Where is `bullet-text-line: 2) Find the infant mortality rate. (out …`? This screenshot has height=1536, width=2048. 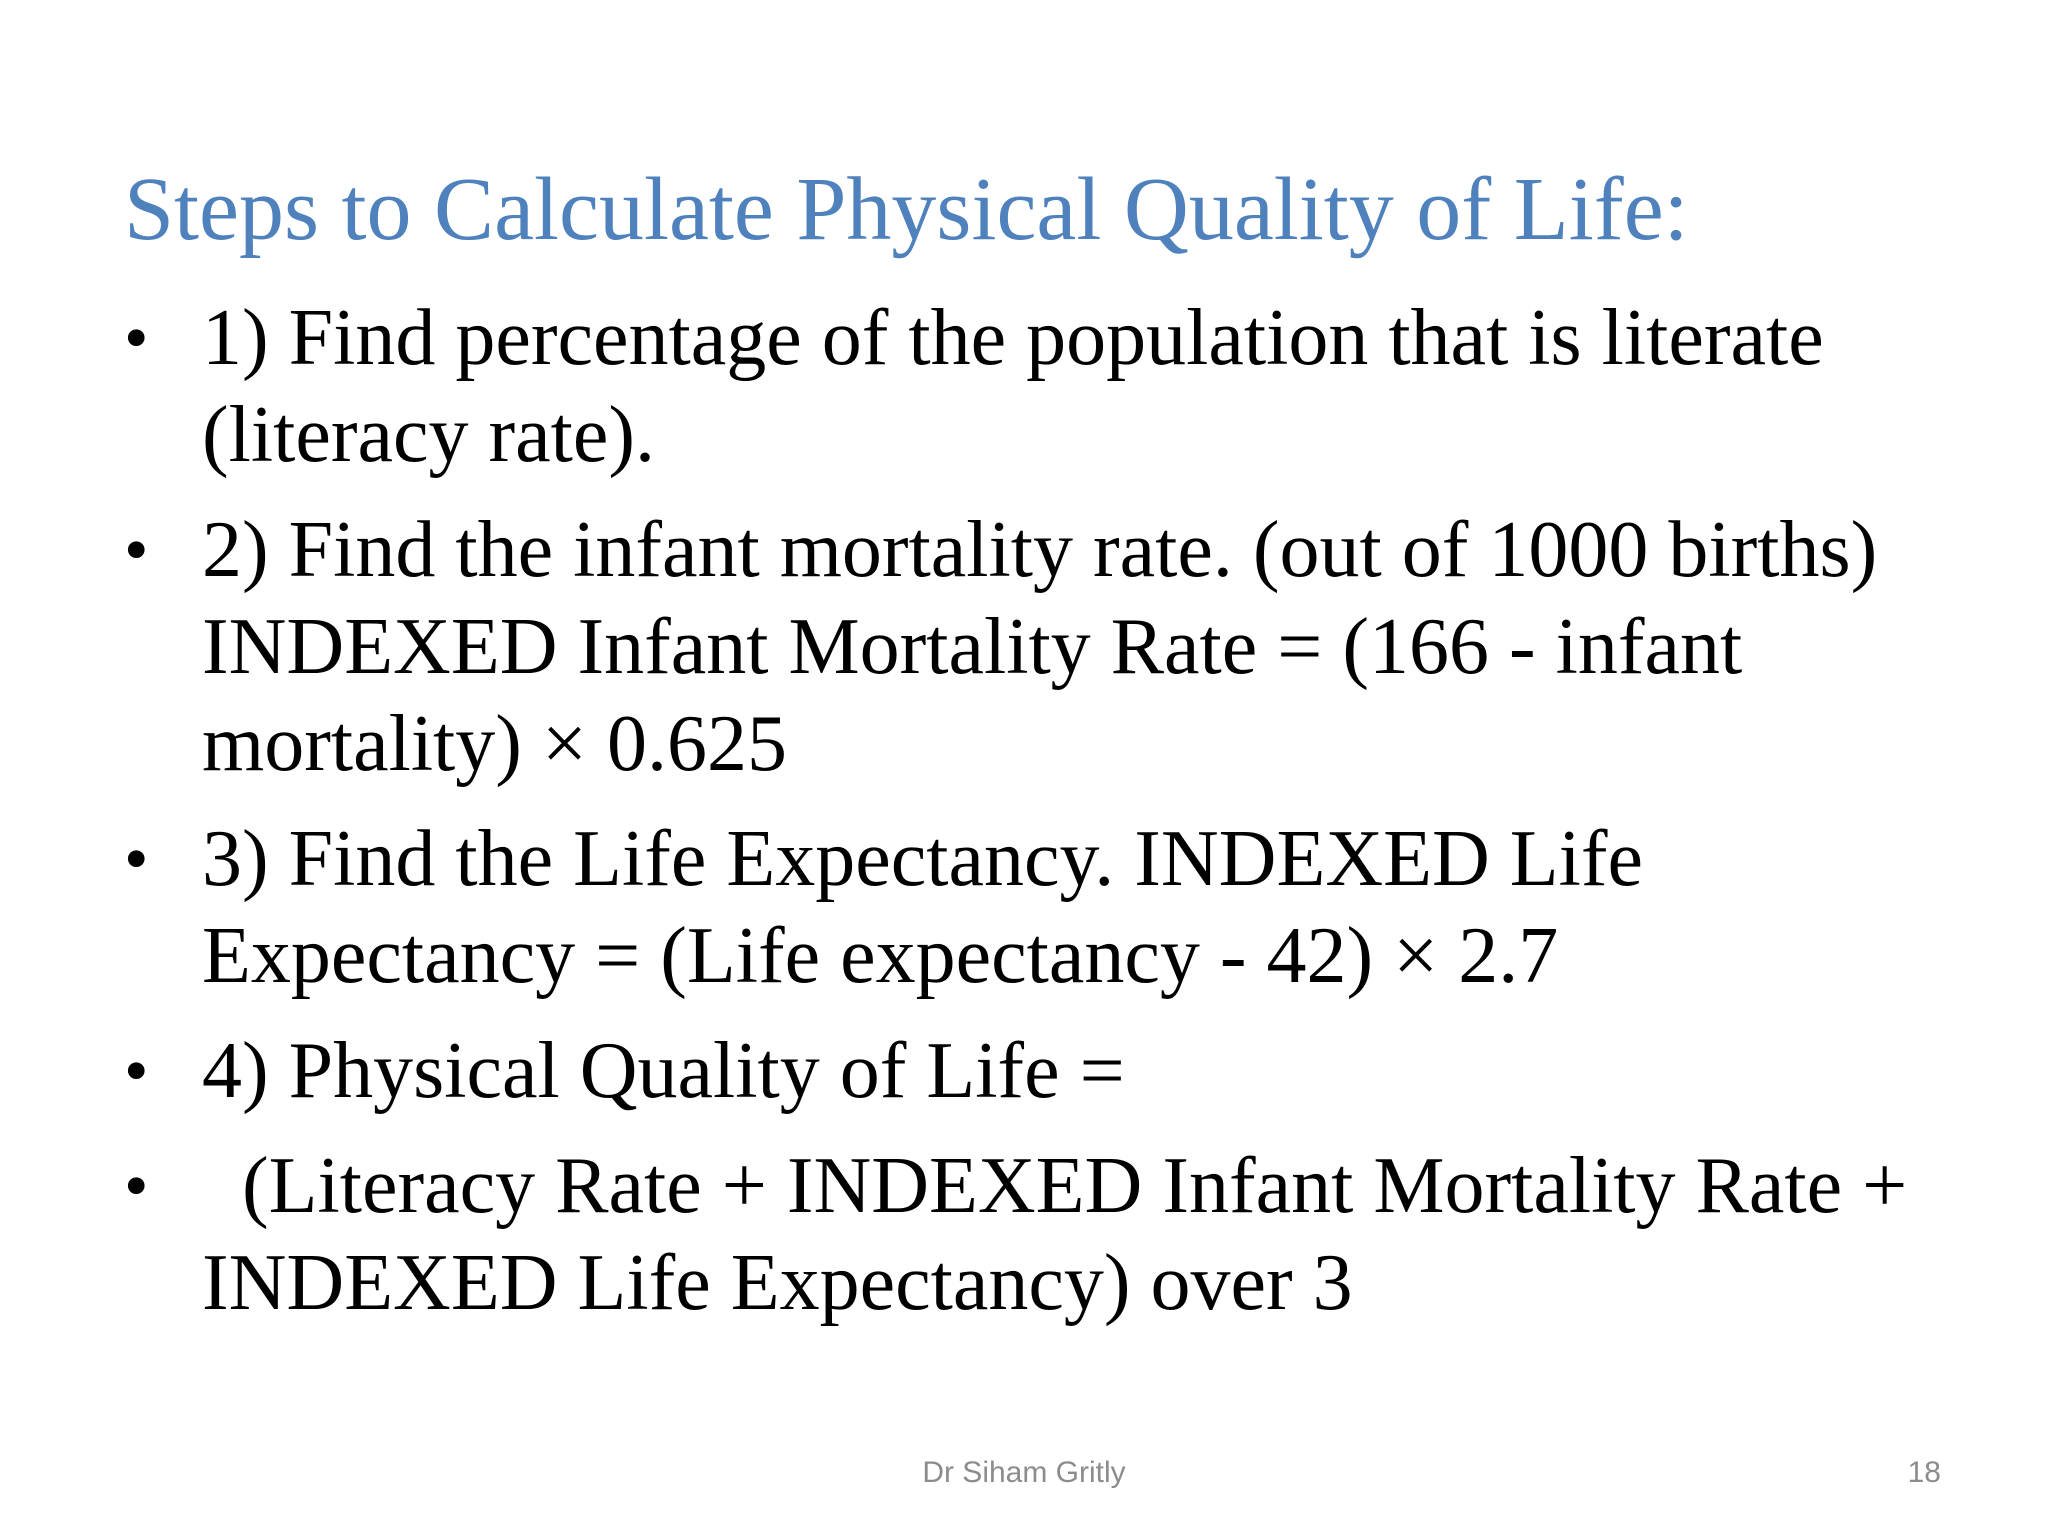
bullet-text-line: 2) Find the infant mortality rate. (out … is located at coordinates (1040, 550).